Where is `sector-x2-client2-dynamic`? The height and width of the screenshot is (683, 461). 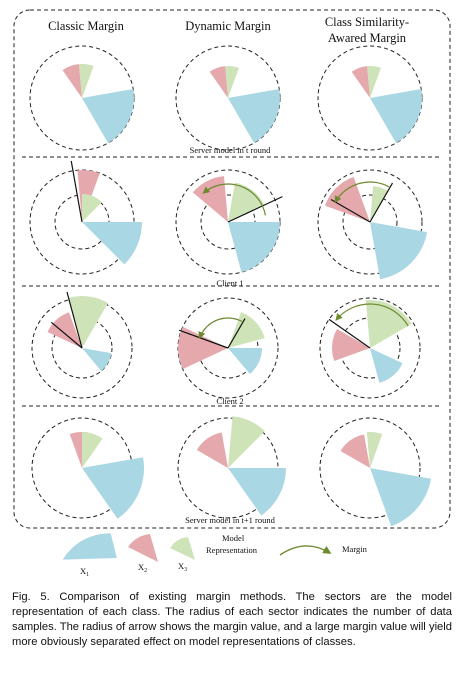 sector-x2-client2-dynamic is located at coordinates (203, 348).